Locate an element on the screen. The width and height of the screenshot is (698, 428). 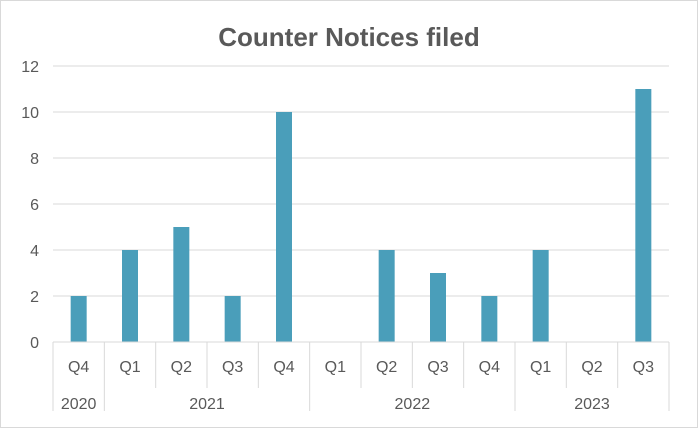
y-tick-label: 4 is located at coordinates (34, 251).